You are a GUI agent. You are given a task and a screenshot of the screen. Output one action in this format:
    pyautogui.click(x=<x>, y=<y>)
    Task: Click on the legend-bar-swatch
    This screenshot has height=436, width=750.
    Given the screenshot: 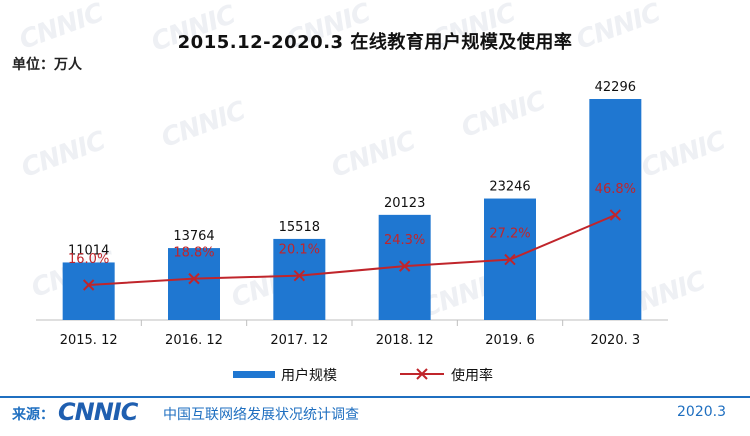 What is the action you would take?
    pyautogui.click(x=254, y=374)
    